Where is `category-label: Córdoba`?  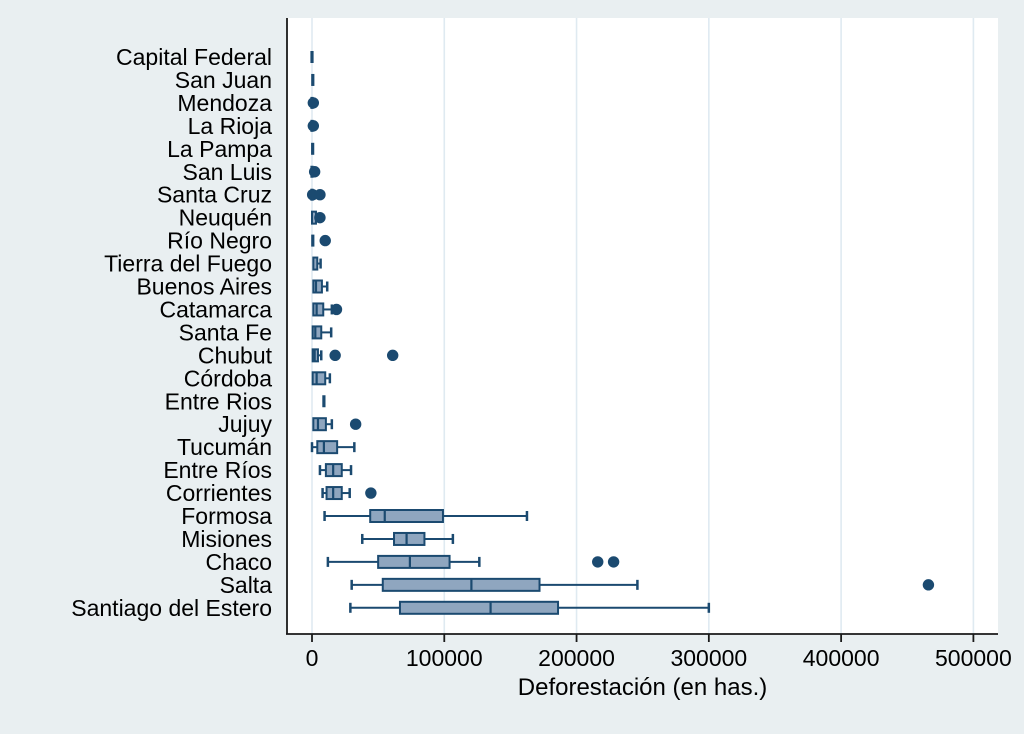 category-label: Córdoba is located at coordinates (228, 378).